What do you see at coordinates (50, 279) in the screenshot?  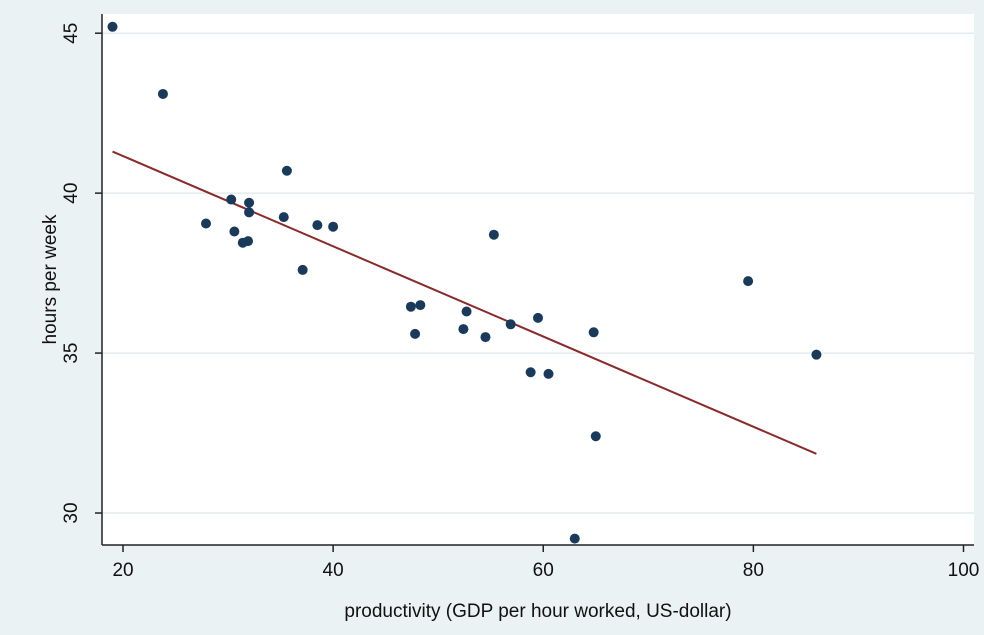 I see `y-axis-title: hours per week` at bounding box center [50, 279].